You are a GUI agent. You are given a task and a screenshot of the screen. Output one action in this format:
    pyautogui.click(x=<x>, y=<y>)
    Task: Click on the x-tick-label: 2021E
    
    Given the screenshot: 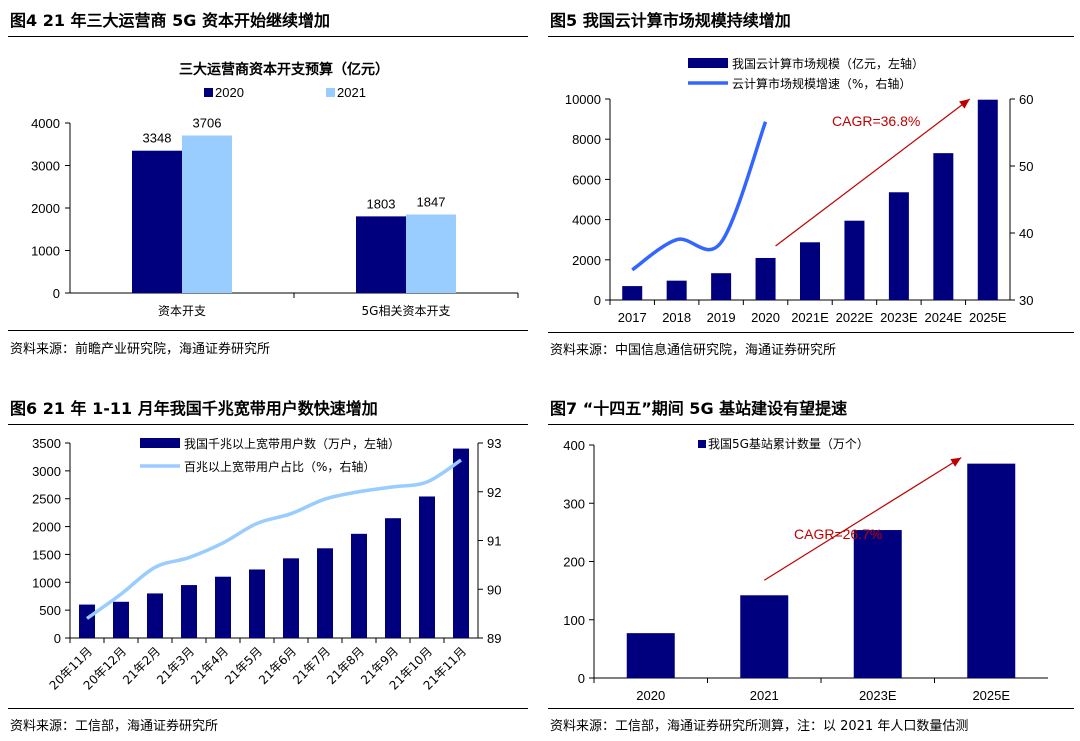 What is the action you would take?
    pyautogui.click(x=810, y=317)
    